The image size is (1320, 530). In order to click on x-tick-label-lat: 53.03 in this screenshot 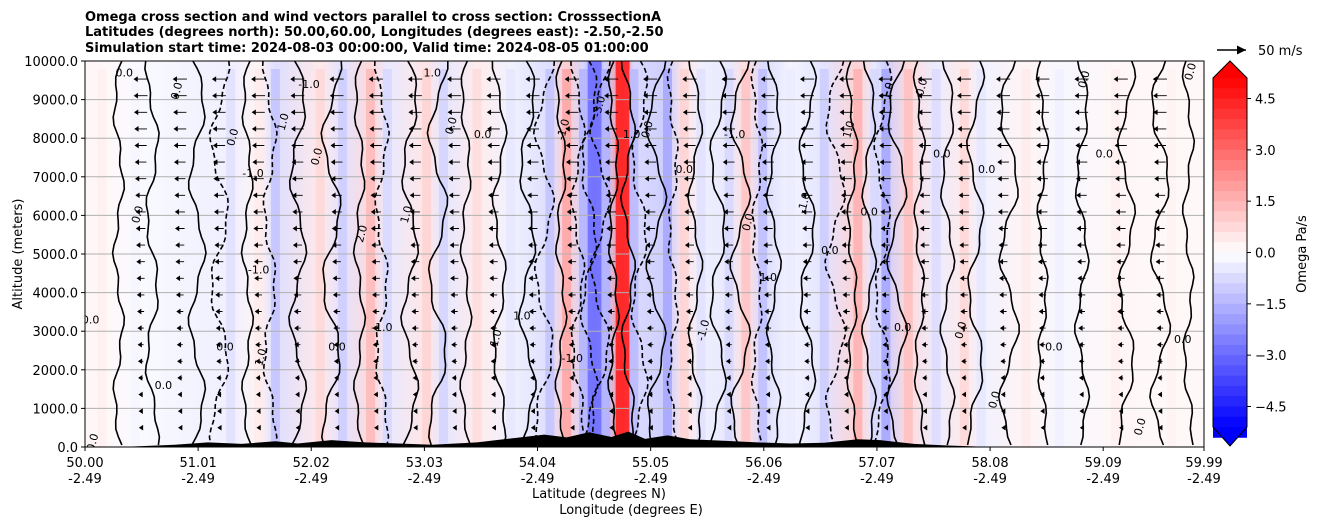, I will do `click(424, 463)`.